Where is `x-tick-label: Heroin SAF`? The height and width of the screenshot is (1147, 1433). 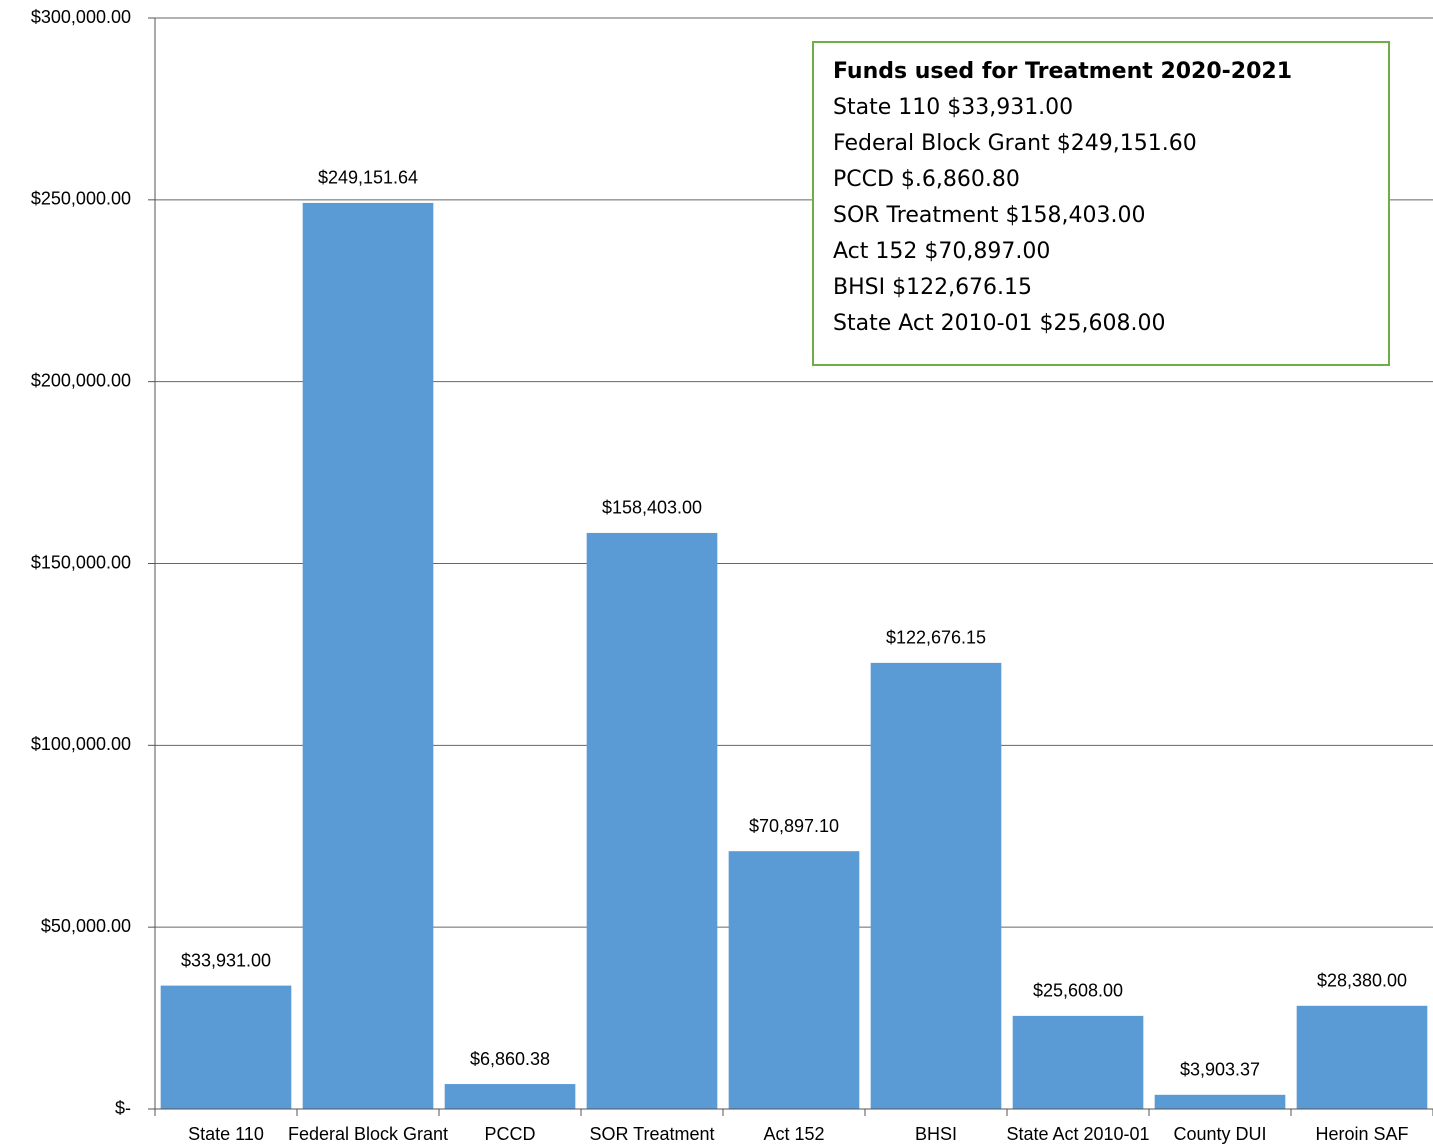
x-tick-label: Heroin SAF is located at coordinates (1361, 1134).